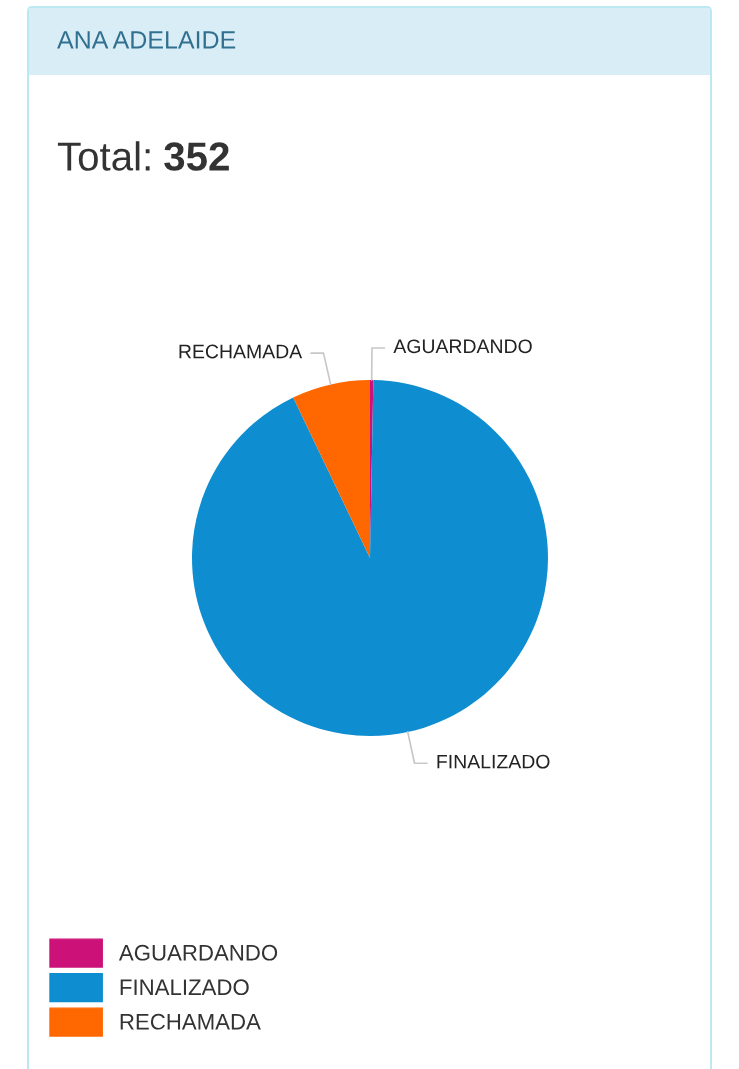 The width and height of the screenshot is (739, 1069). Describe the element at coordinates (184, 987) in the screenshot. I see `legend-label: FINALIZADO` at that location.